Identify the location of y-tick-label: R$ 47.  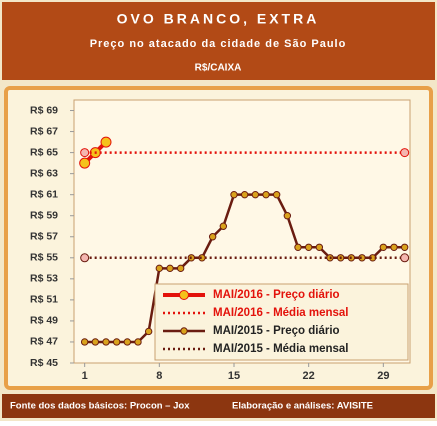
(44, 342).